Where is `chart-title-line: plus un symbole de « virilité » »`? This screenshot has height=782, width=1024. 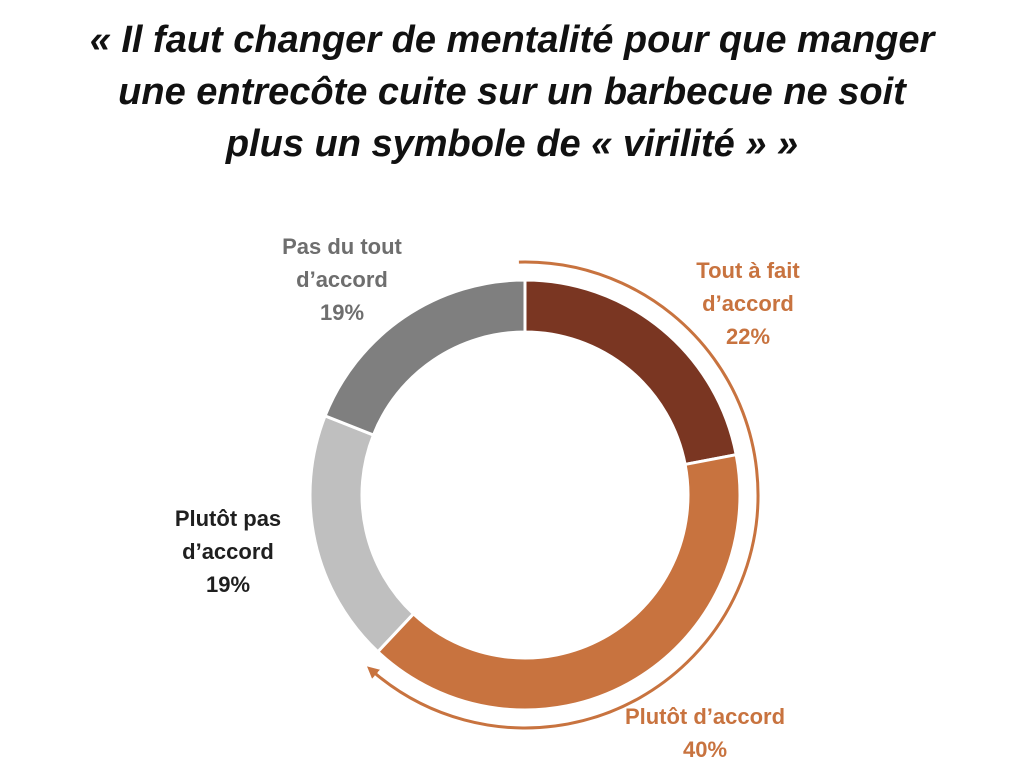
chart-title-line: plus un symbole de « virilité » » is located at coordinates (512, 144).